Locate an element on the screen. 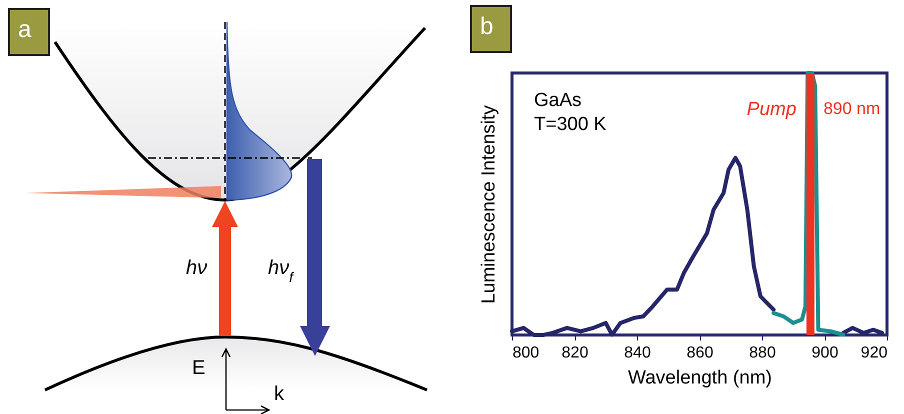  x-tick-label: 920 is located at coordinates (874, 353).